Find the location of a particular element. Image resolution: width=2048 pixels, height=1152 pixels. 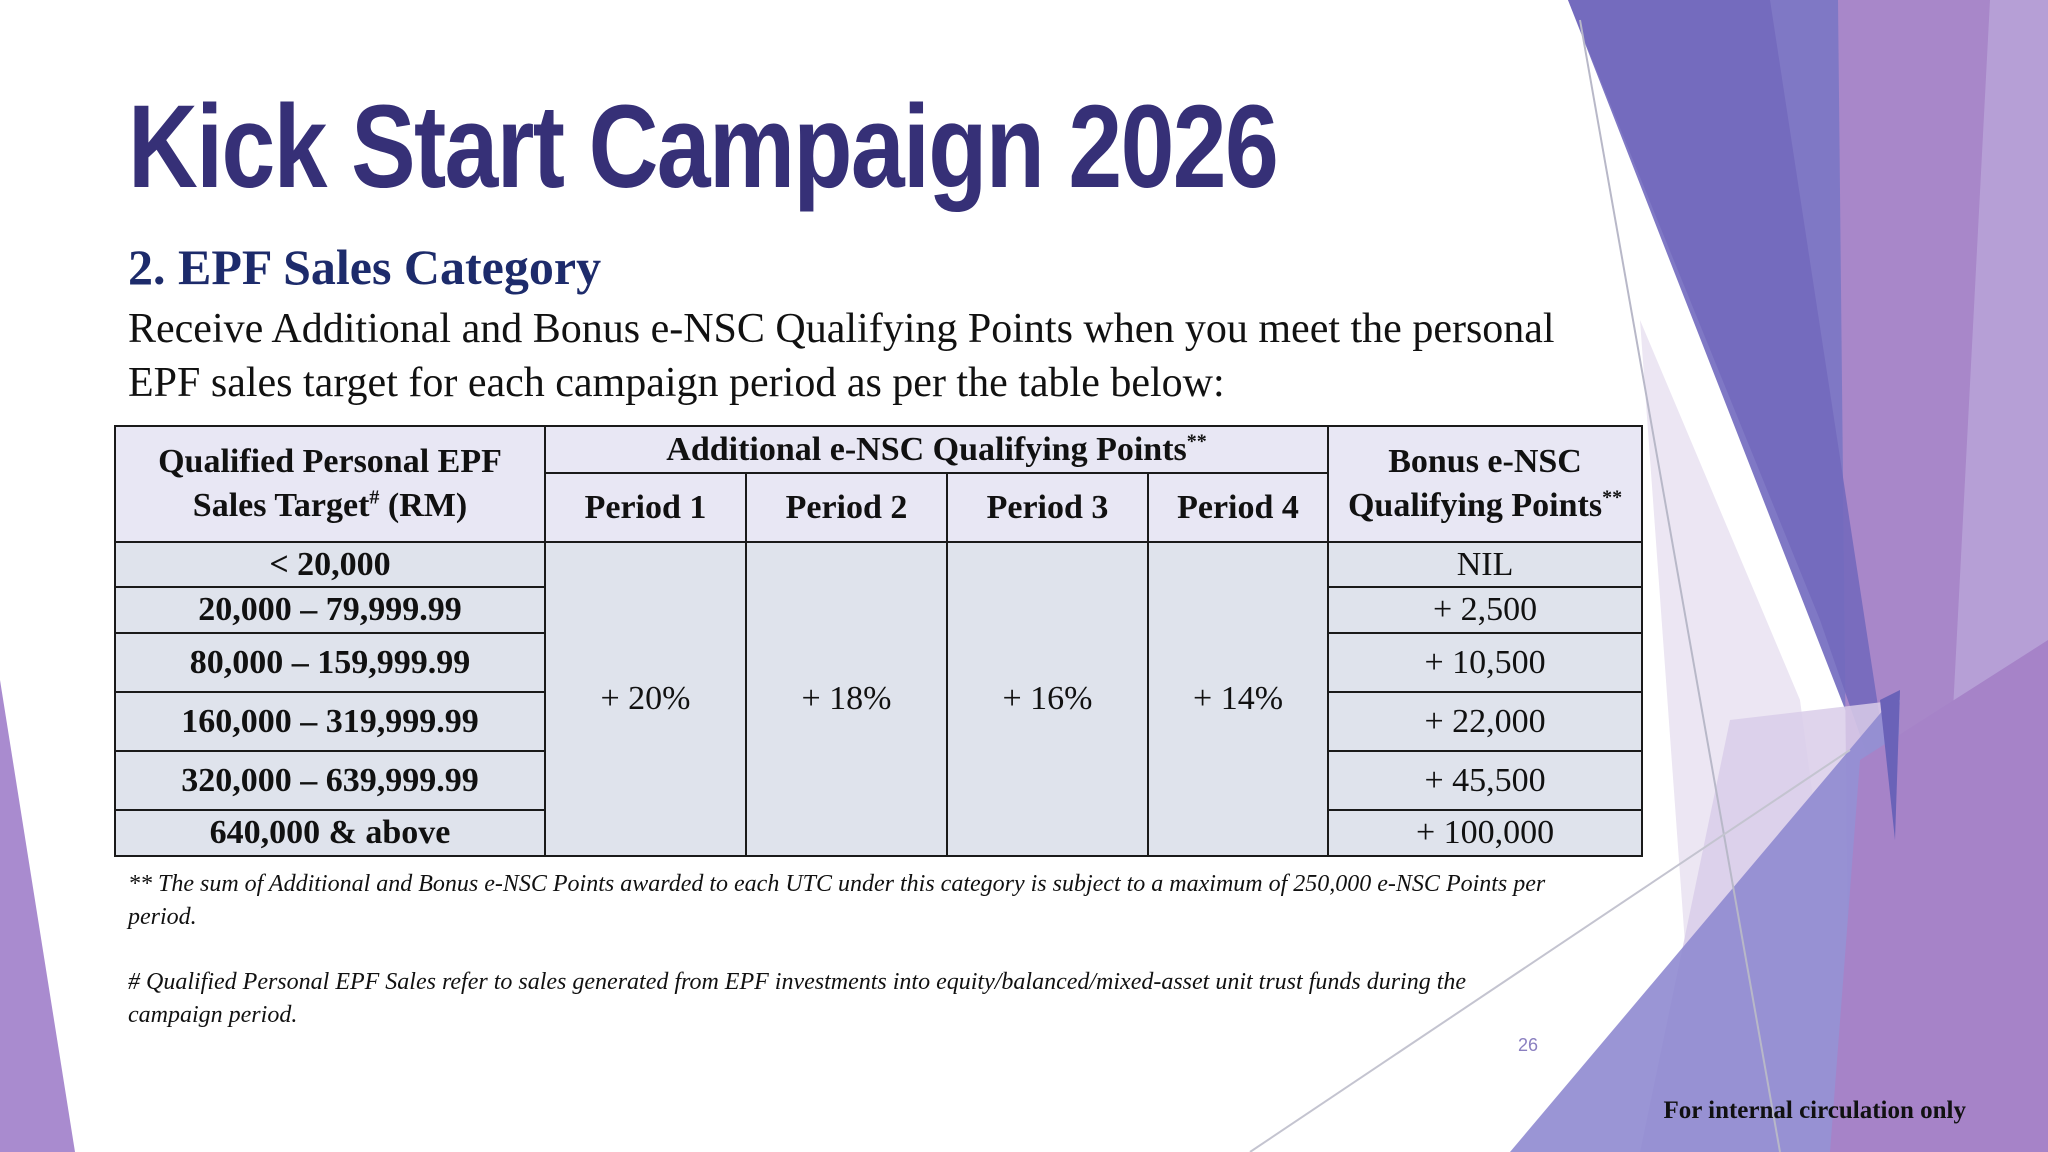

target-cell: 80,000 – 159,999.99 is located at coordinates (330, 662).